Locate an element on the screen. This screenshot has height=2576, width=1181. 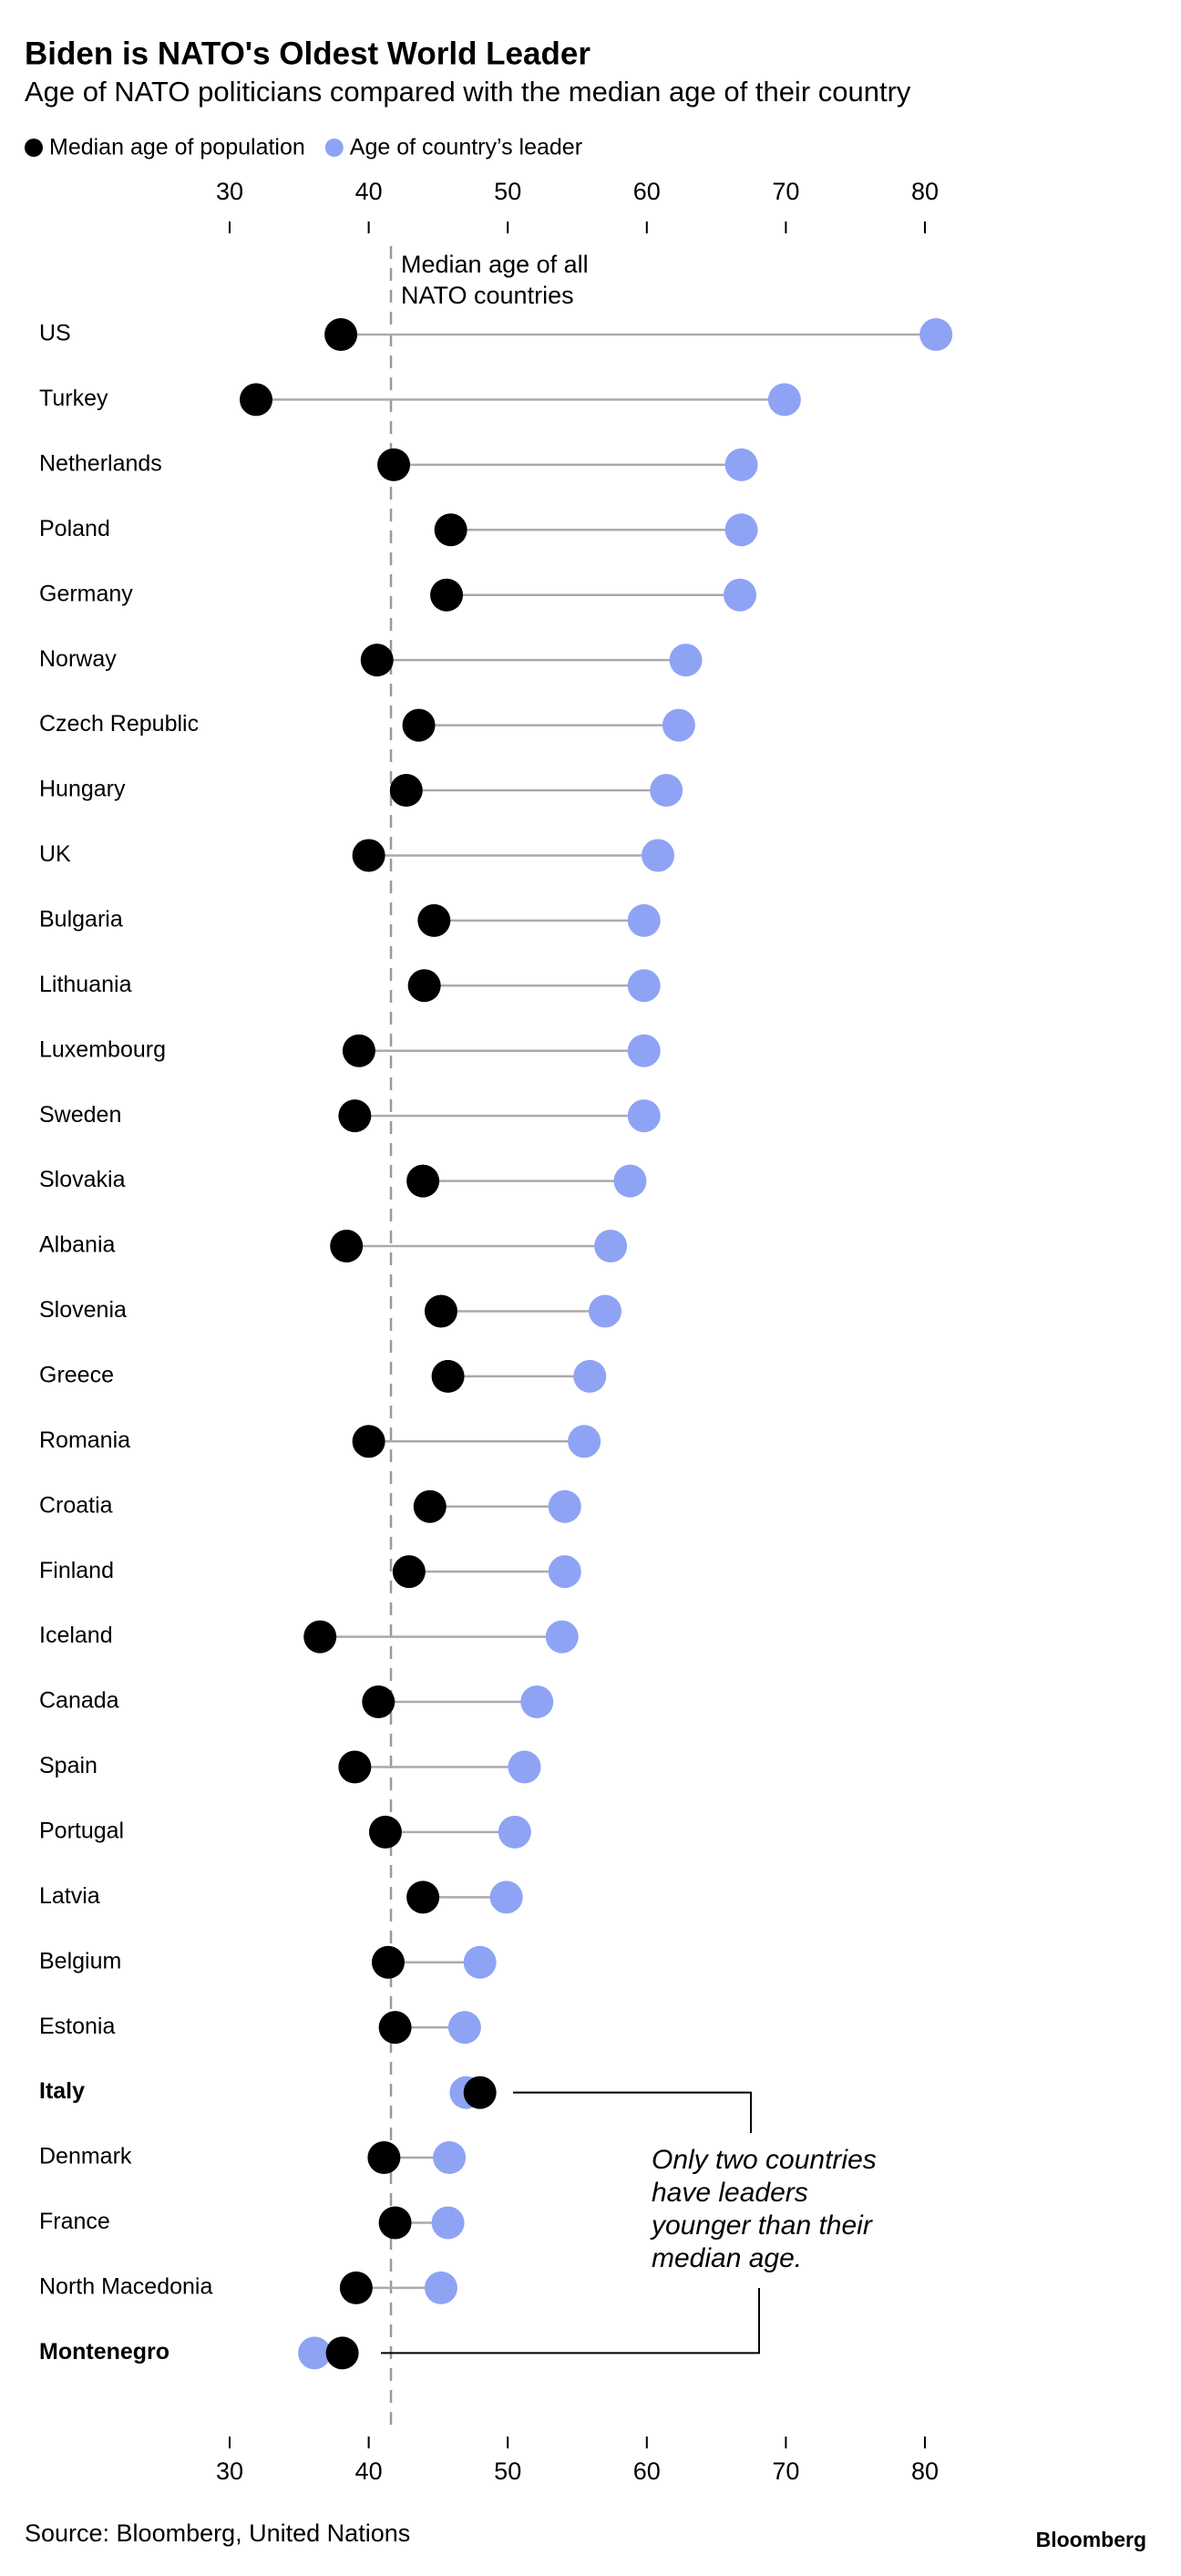
category-label: Spain is located at coordinates (68, 1765).